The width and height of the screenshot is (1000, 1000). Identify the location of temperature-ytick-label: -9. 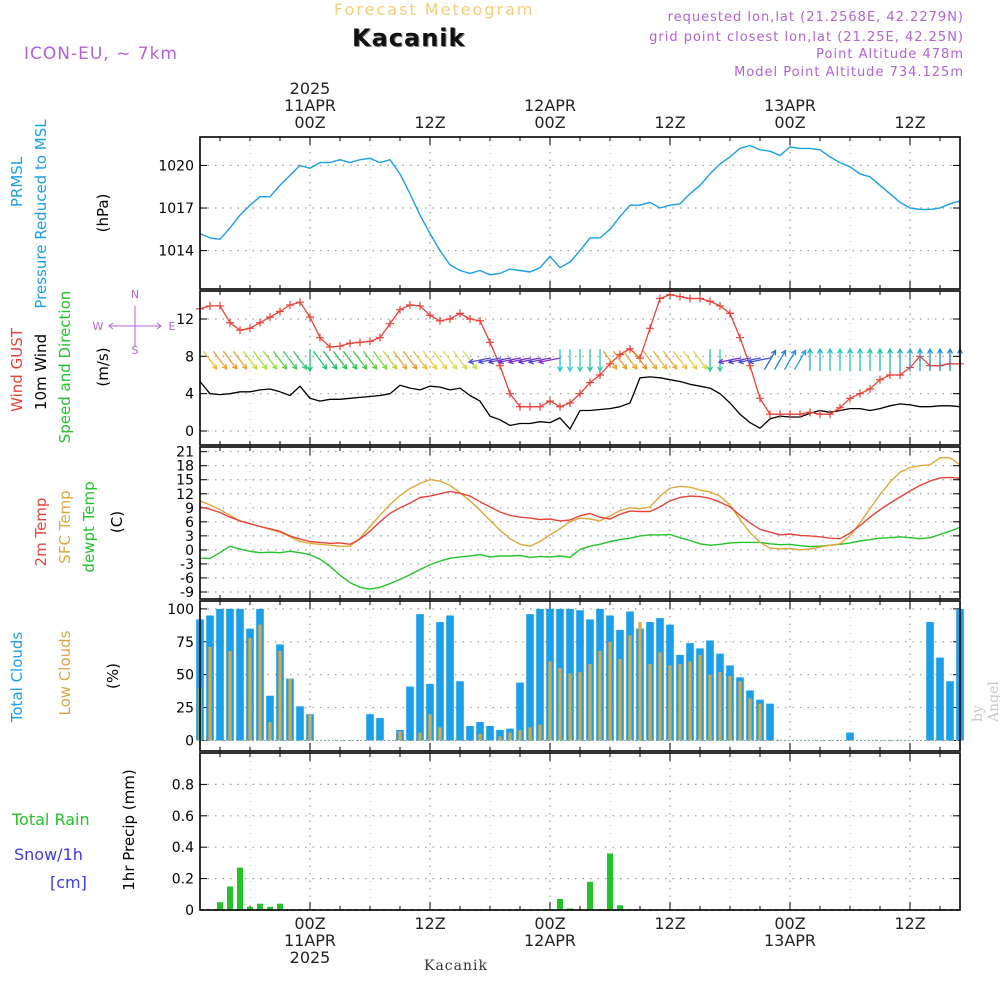
(187, 593).